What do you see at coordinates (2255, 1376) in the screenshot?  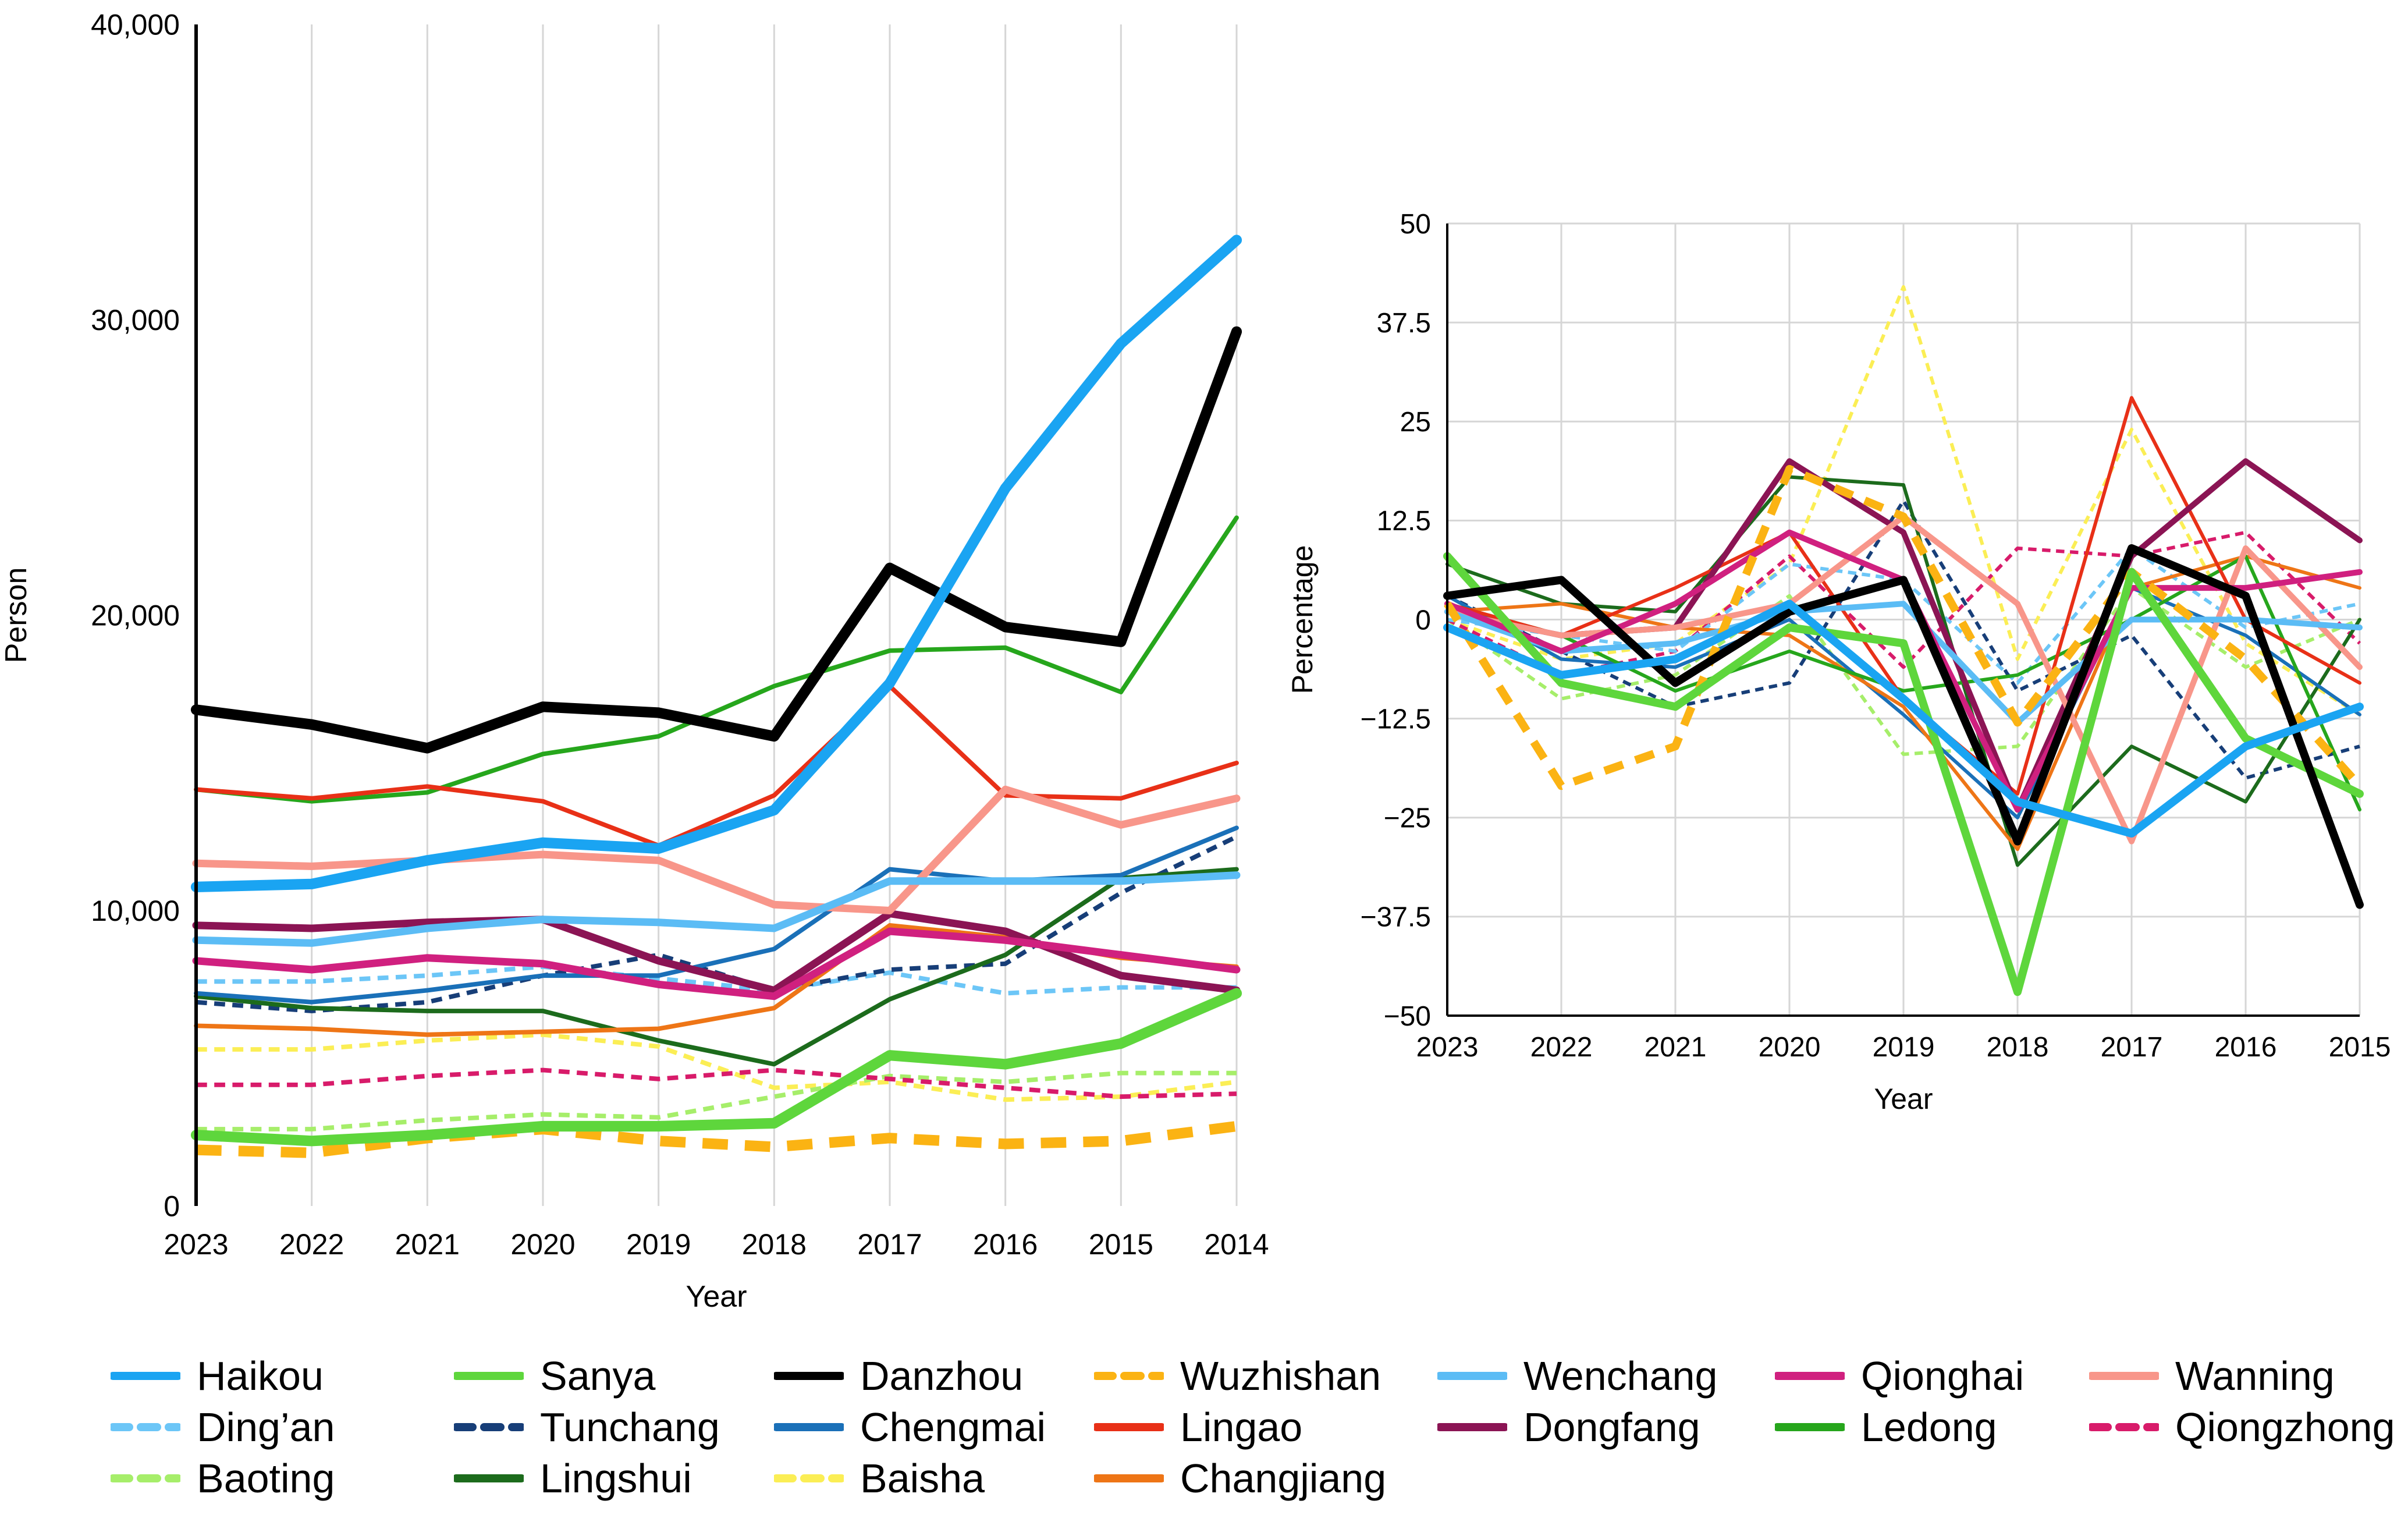 I see `legend-label: Wanning` at bounding box center [2255, 1376].